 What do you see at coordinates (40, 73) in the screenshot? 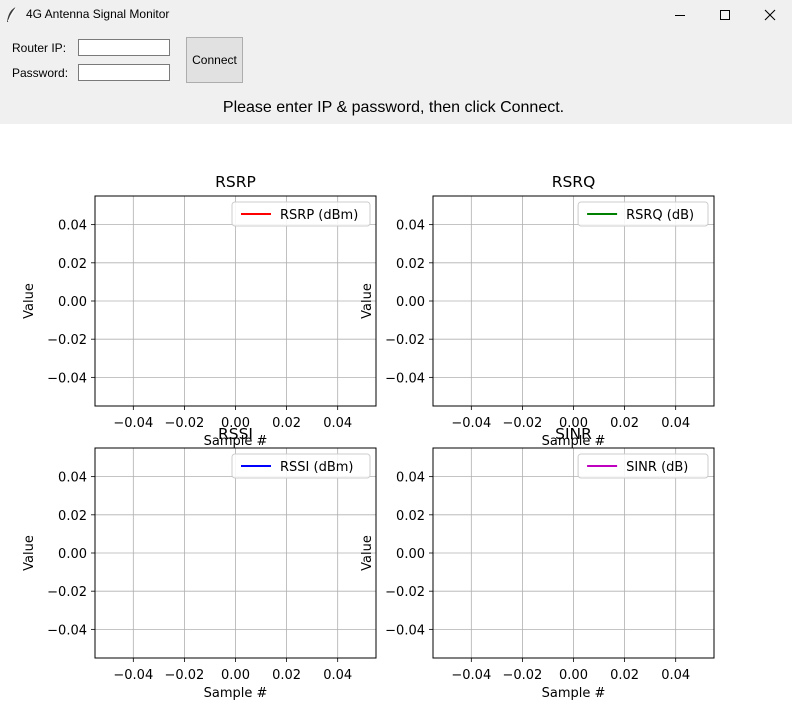
I see `password-label: Password:` at bounding box center [40, 73].